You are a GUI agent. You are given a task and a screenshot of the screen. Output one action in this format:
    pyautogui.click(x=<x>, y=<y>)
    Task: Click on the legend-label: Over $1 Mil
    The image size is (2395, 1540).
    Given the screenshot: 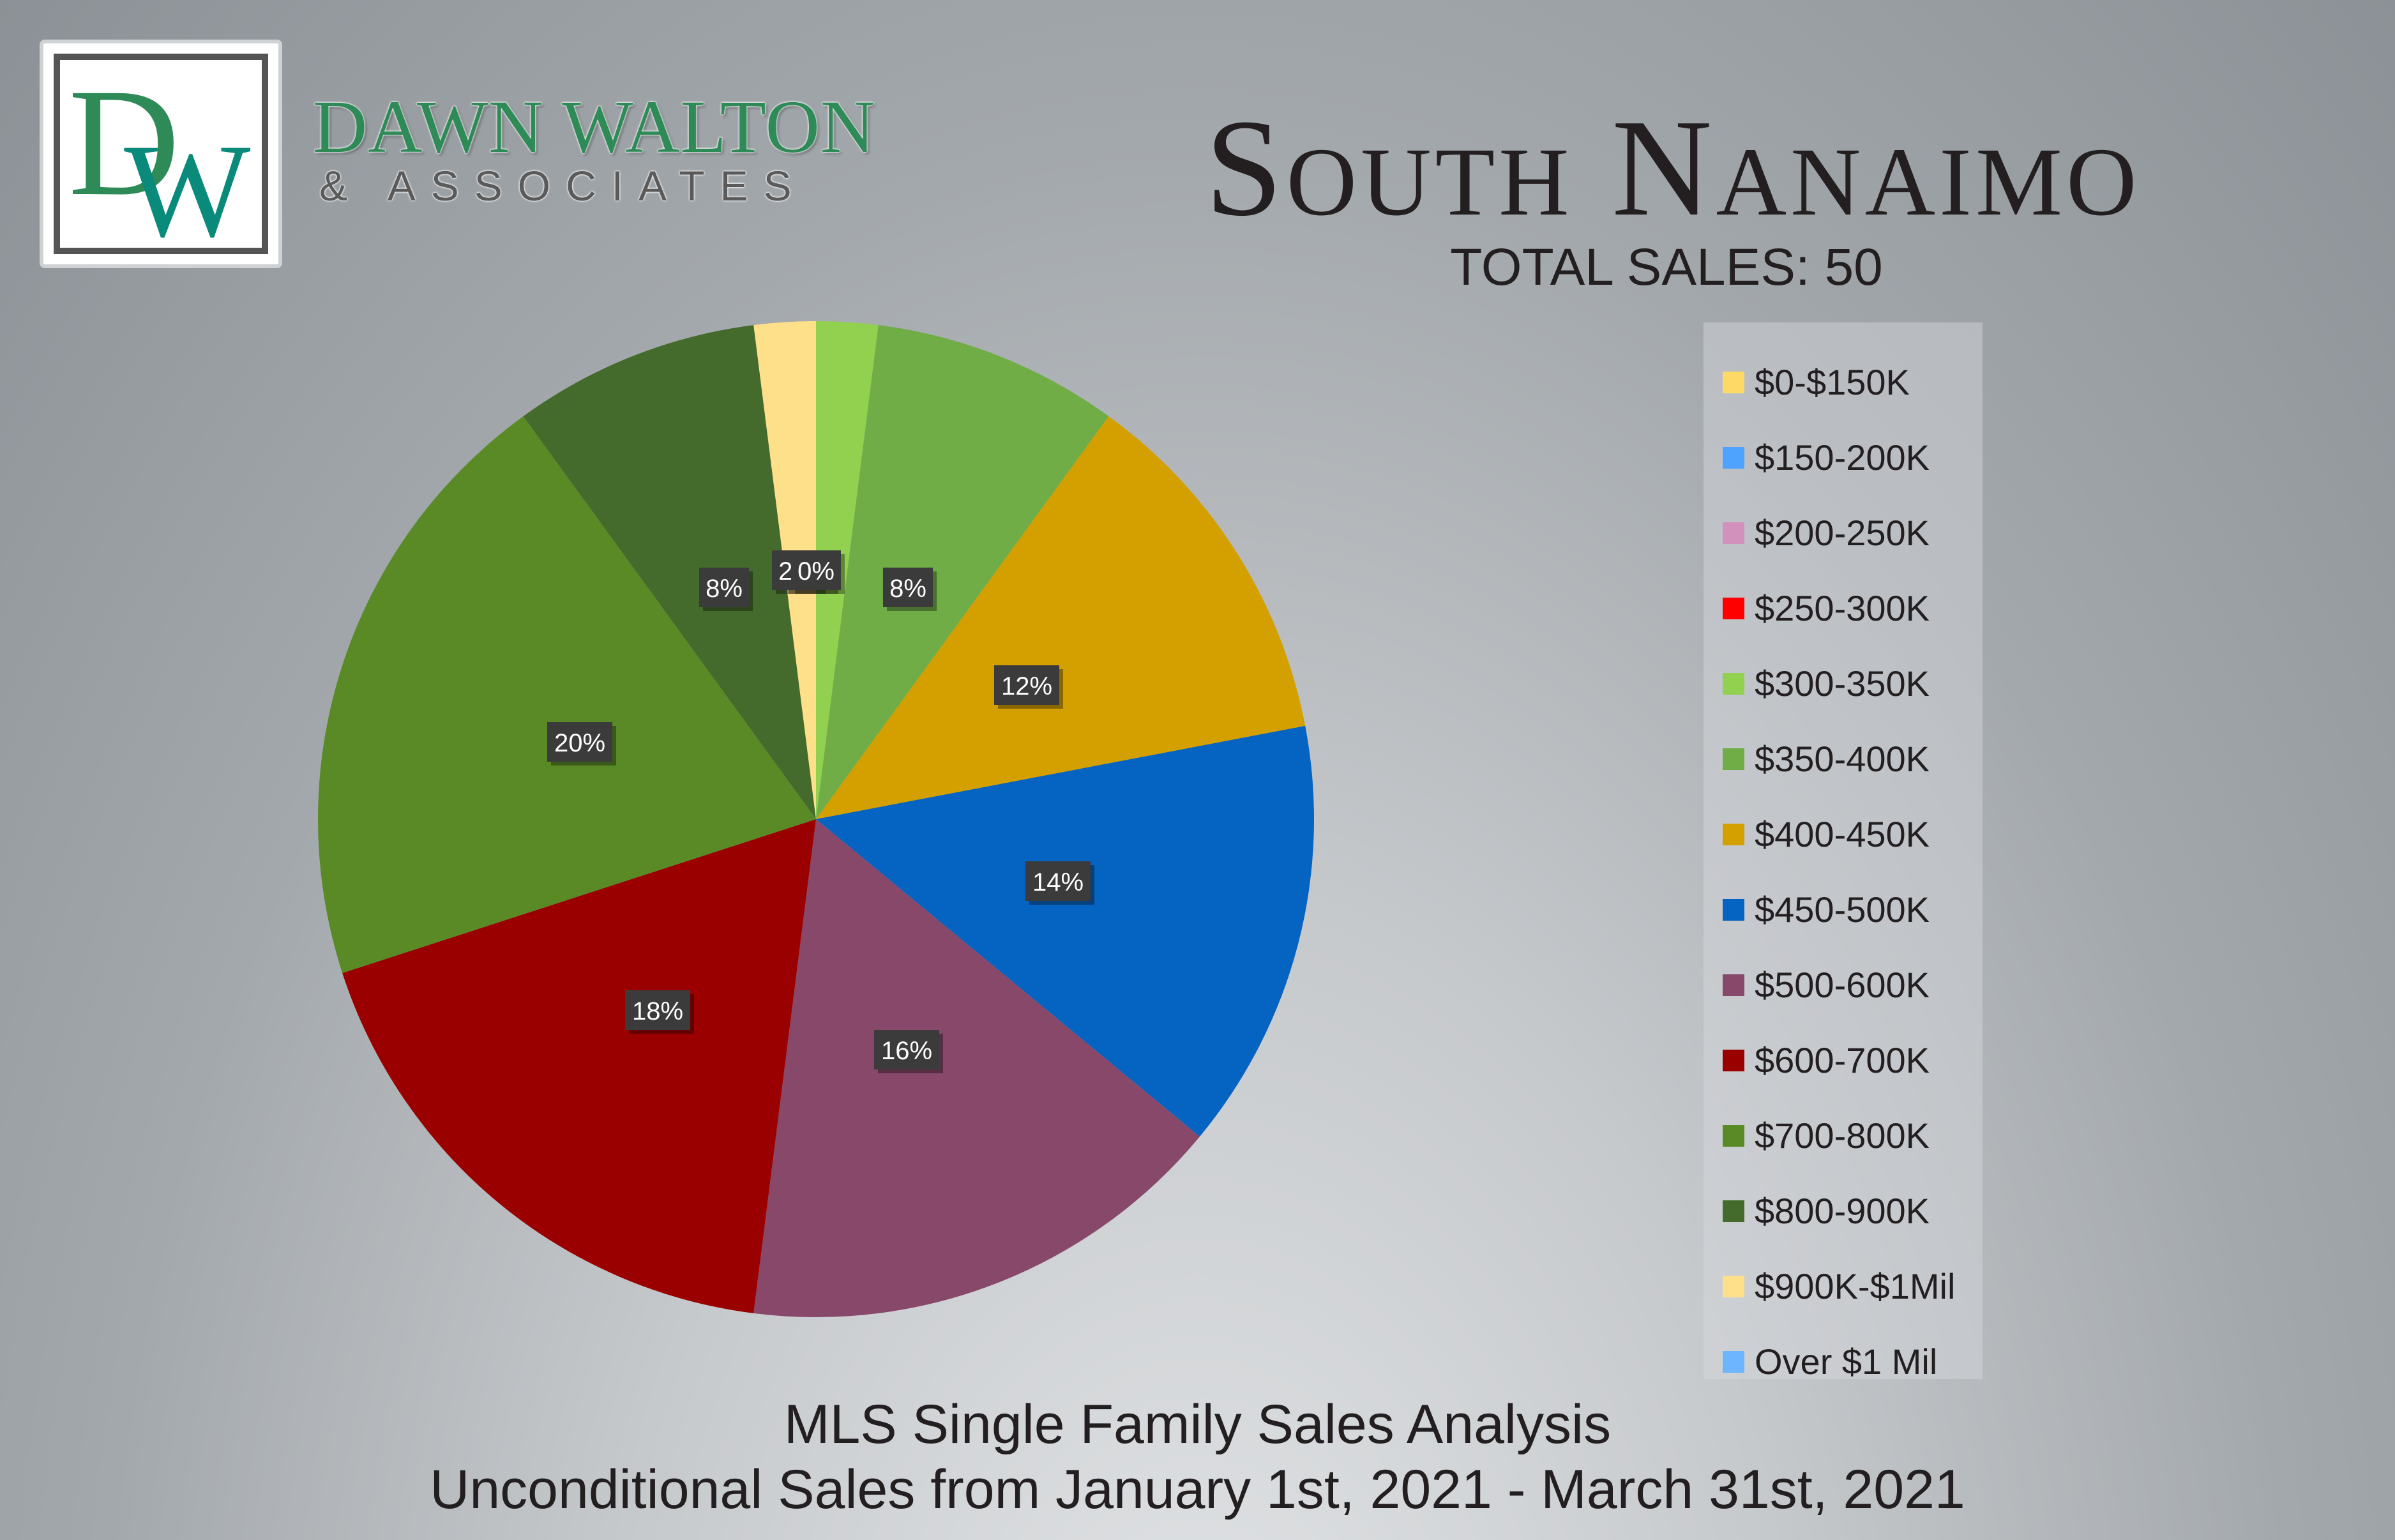 What is the action you would take?
    pyautogui.click(x=1846, y=1361)
    